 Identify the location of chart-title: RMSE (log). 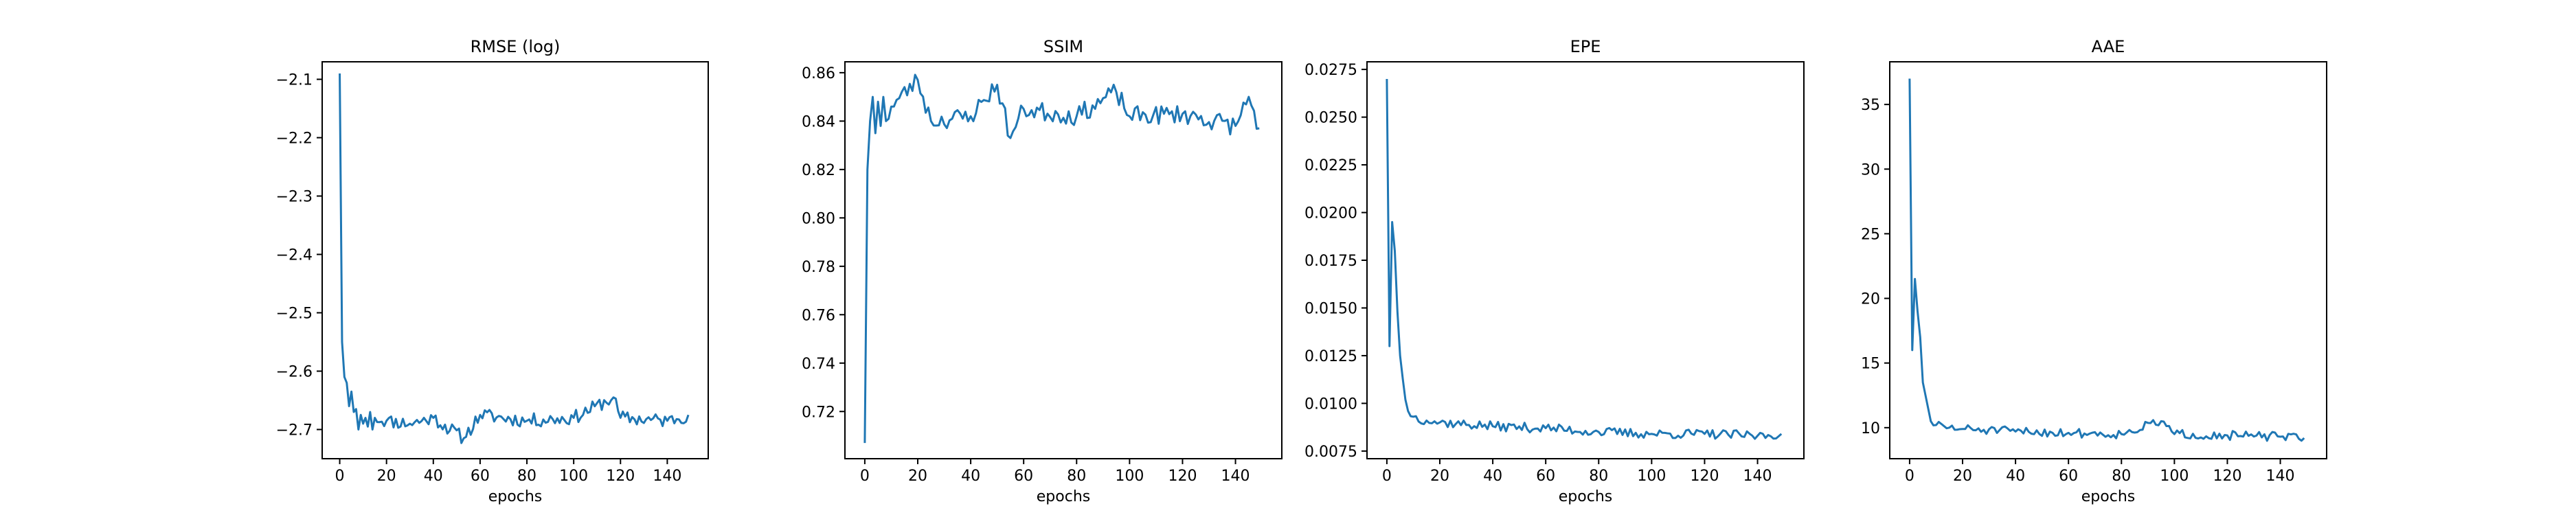
(516, 46).